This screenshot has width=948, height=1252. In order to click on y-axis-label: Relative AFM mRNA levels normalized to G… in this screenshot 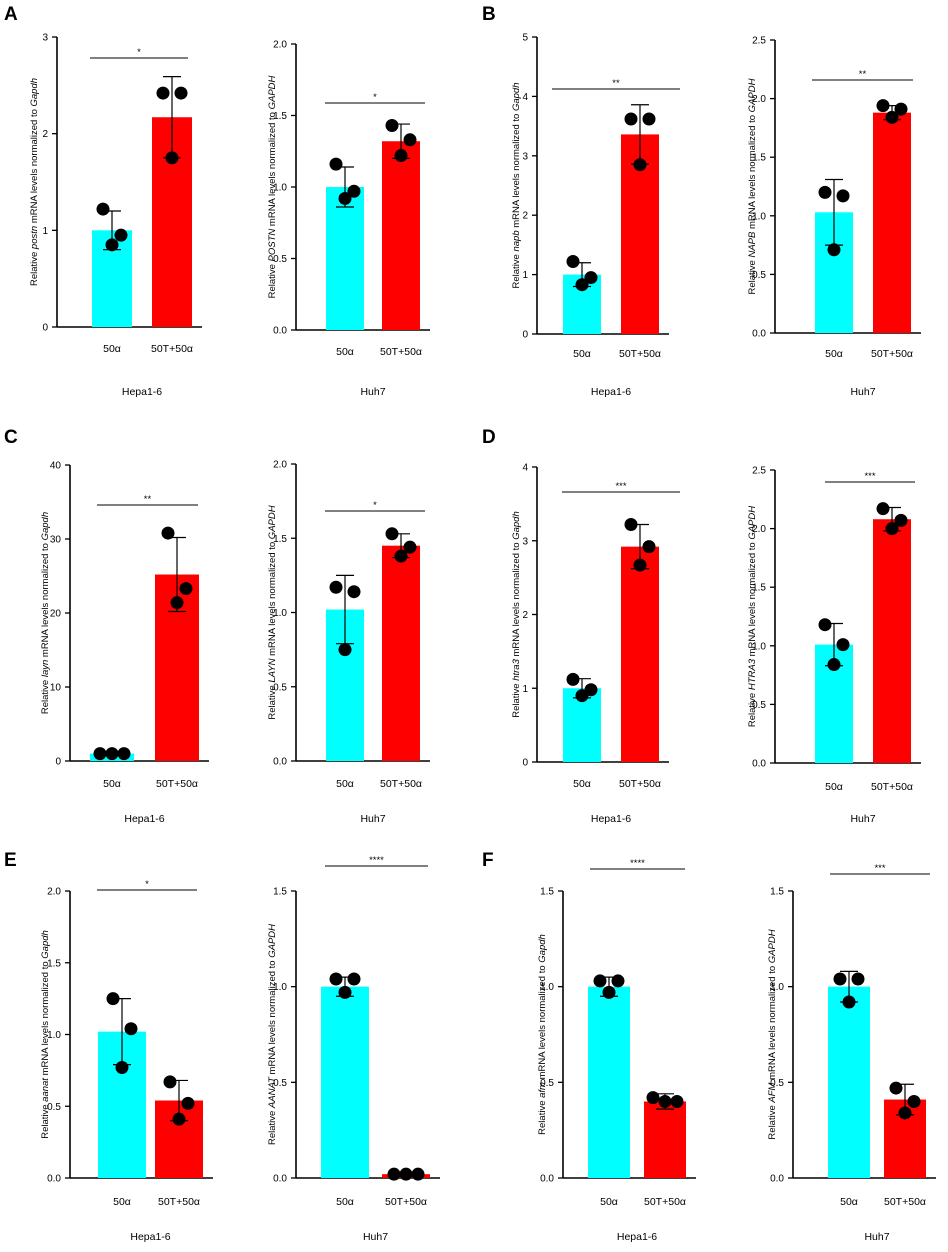, I will do `click(772, 1034)`.